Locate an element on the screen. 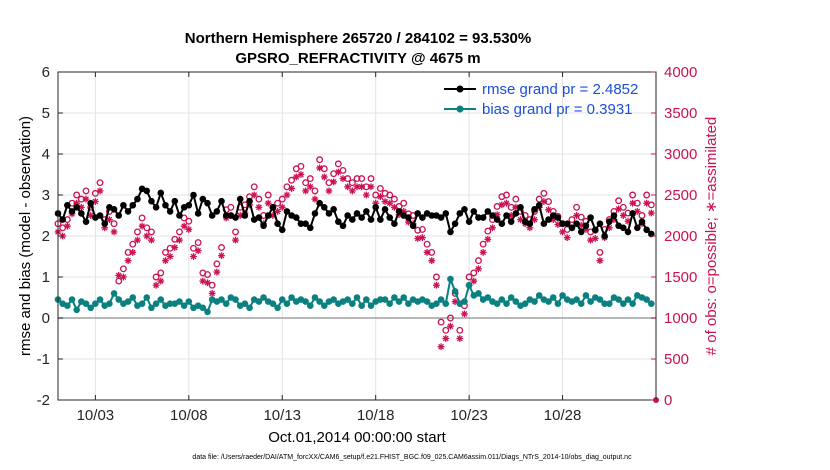 The height and width of the screenshot is (470, 830). y2-tick-label: 1000 is located at coordinates (680, 318).